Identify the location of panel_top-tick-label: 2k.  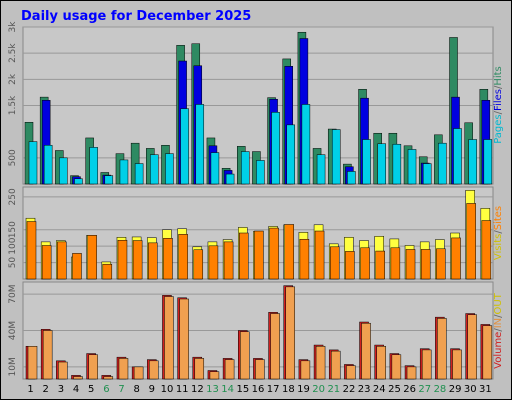
(13, 79).